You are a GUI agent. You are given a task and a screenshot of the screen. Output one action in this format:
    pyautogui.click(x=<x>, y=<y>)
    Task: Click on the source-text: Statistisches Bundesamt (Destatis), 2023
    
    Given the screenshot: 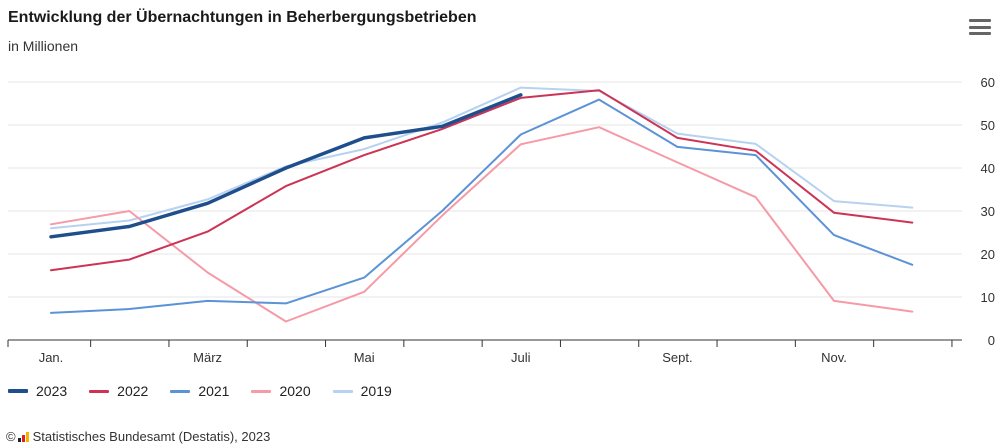 What is the action you would take?
    pyautogui.click(x=151, y=436)
    